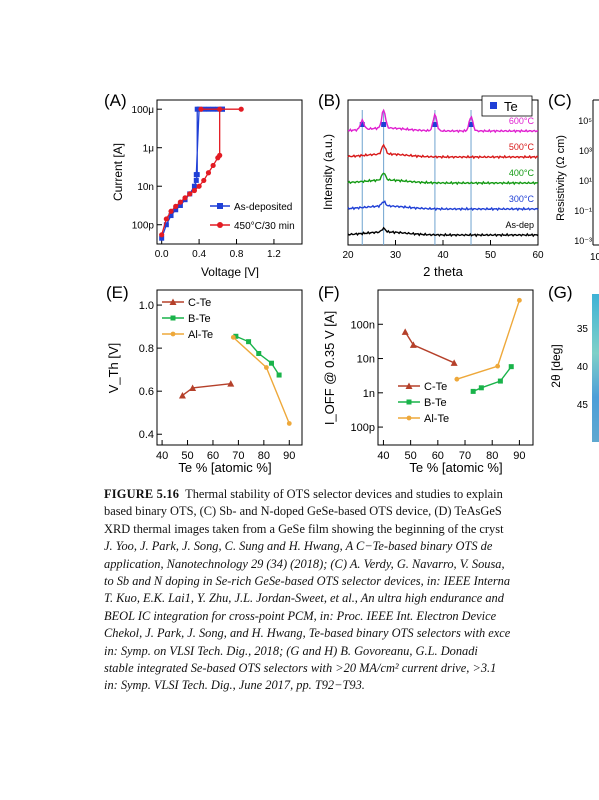 This screenshot has height=800, width=599. I want to click on e-legend-marker, so click(173, 334).